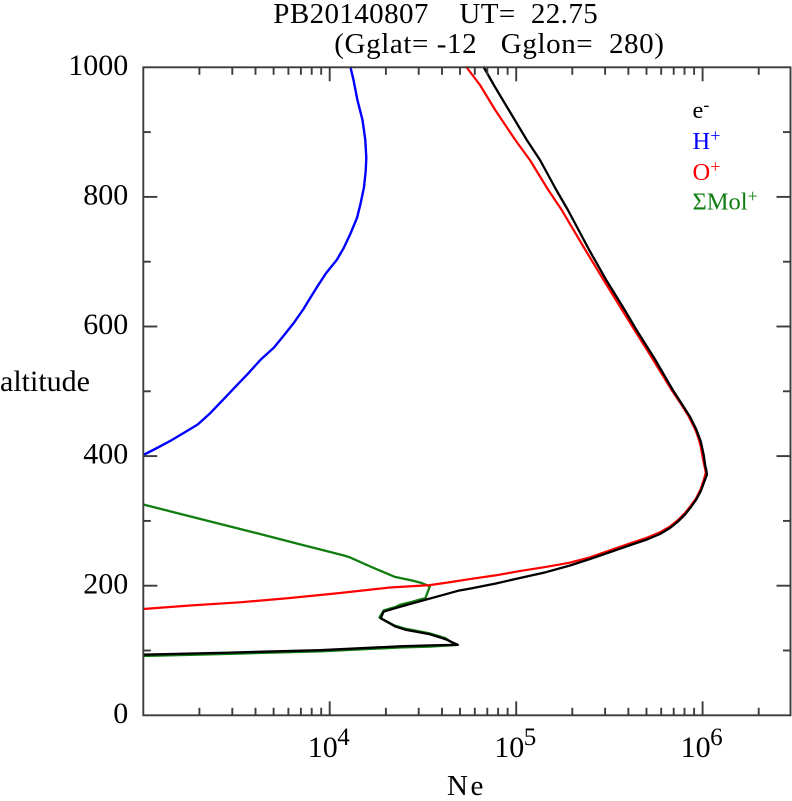 The width and height of the screenshot is (792, 801). Describe the element at coordinates (343, 737) in the screenshot. I see `svg-text: 4` at that location.